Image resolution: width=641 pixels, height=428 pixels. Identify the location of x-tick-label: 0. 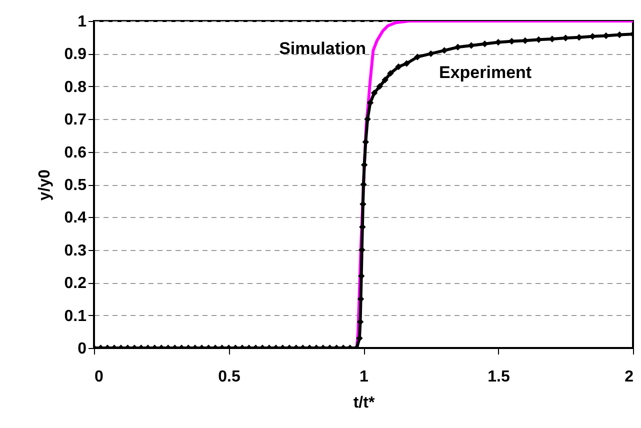
(99, 377).